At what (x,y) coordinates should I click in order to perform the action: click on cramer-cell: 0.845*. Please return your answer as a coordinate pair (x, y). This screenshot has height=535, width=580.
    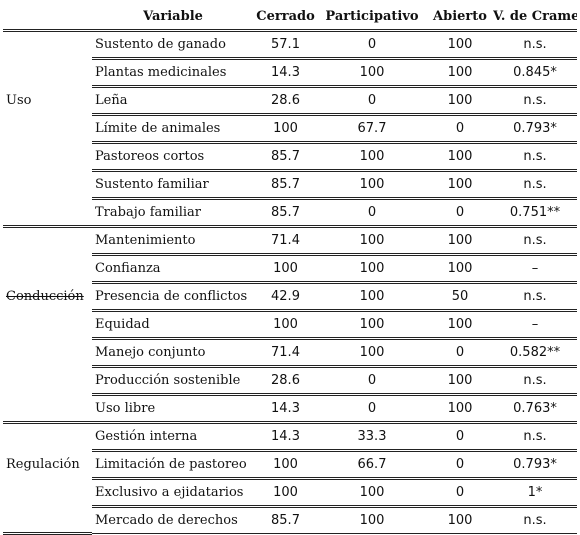
    Looking at the image, I should click on (535, 73).